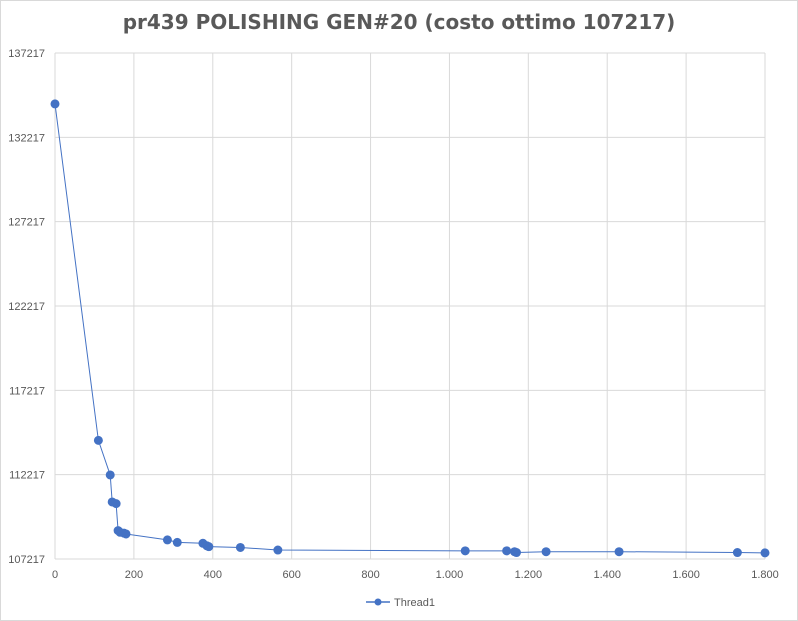 The image size is (798, 621). I want to click on y-tick-label: 117217, so click(27, 391).